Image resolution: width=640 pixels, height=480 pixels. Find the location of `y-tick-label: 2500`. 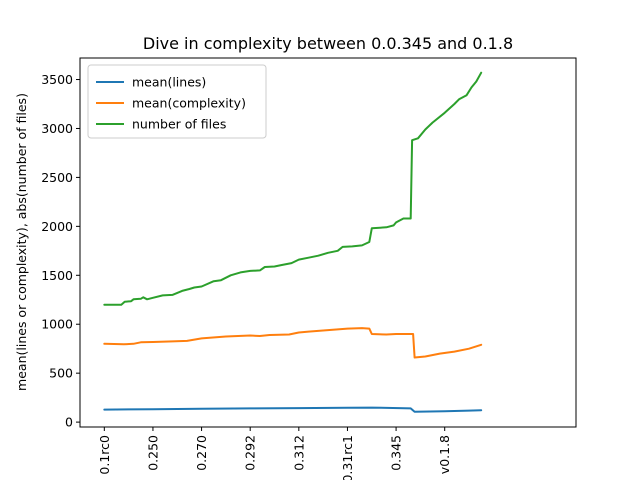

y-tick-label: 2500 is located at coordinates (57, 177).